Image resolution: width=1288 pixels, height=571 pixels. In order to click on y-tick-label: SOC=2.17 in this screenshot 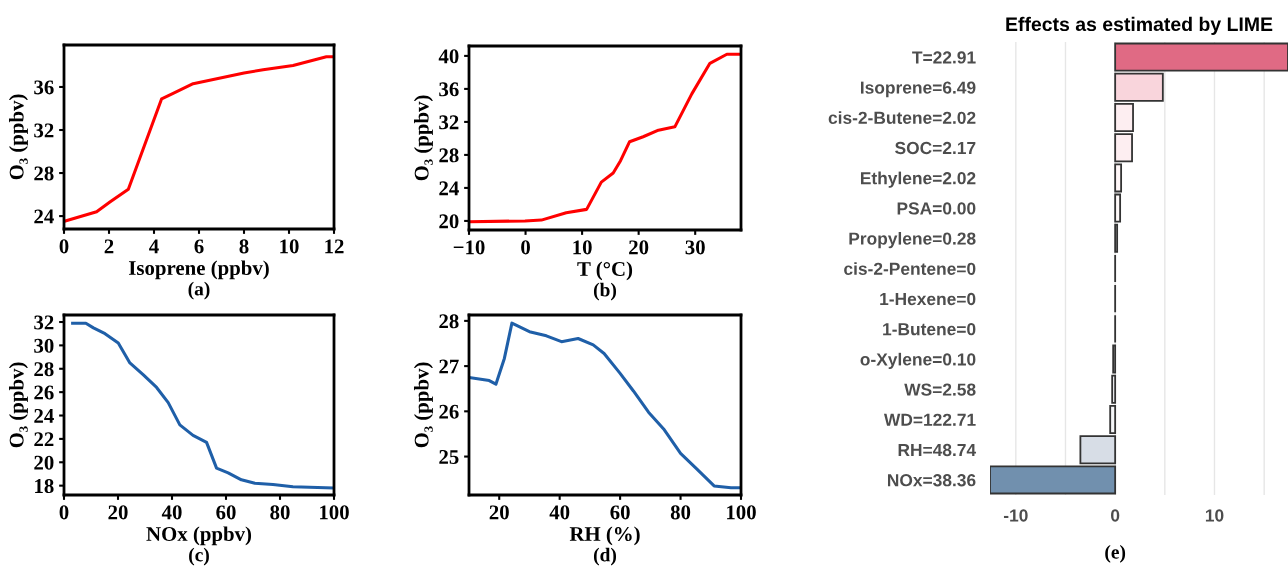, I will do `click(935, 148)`.